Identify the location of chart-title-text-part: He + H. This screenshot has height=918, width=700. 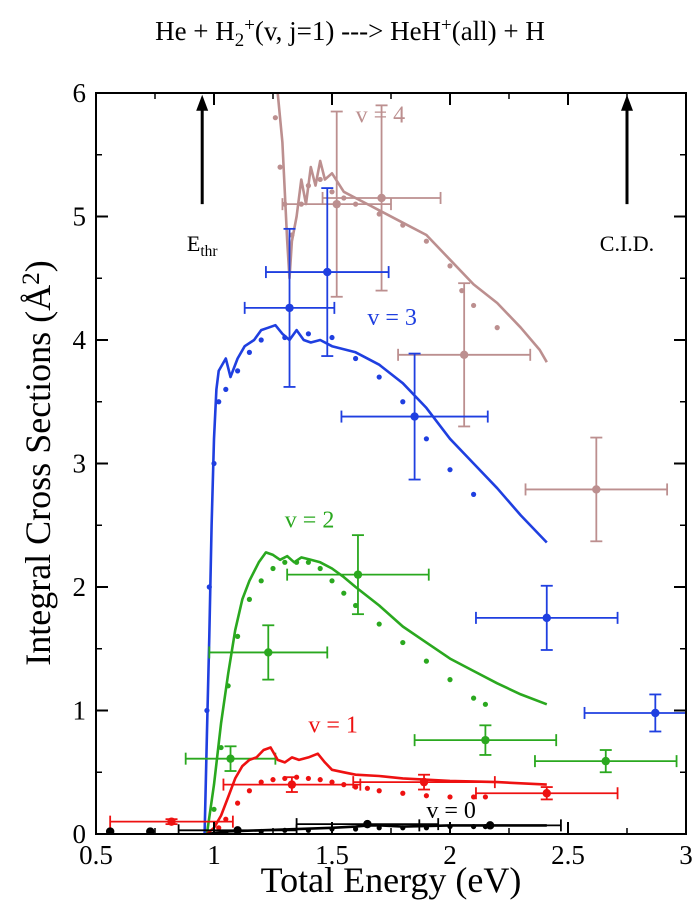
(195, 31).